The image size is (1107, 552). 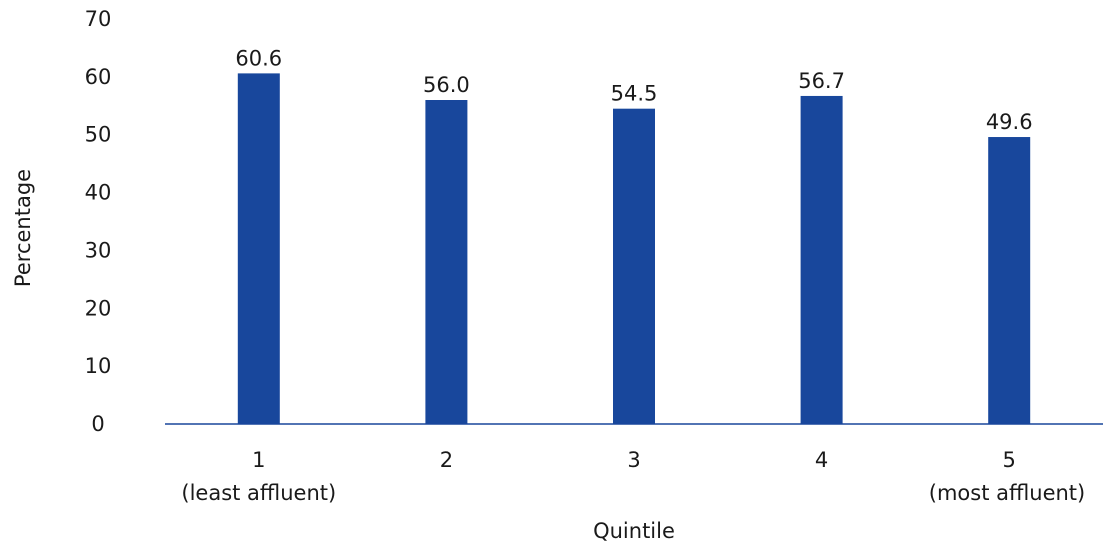 I want to click on bar-value-label: 56.7, so click(x=821, y=81).